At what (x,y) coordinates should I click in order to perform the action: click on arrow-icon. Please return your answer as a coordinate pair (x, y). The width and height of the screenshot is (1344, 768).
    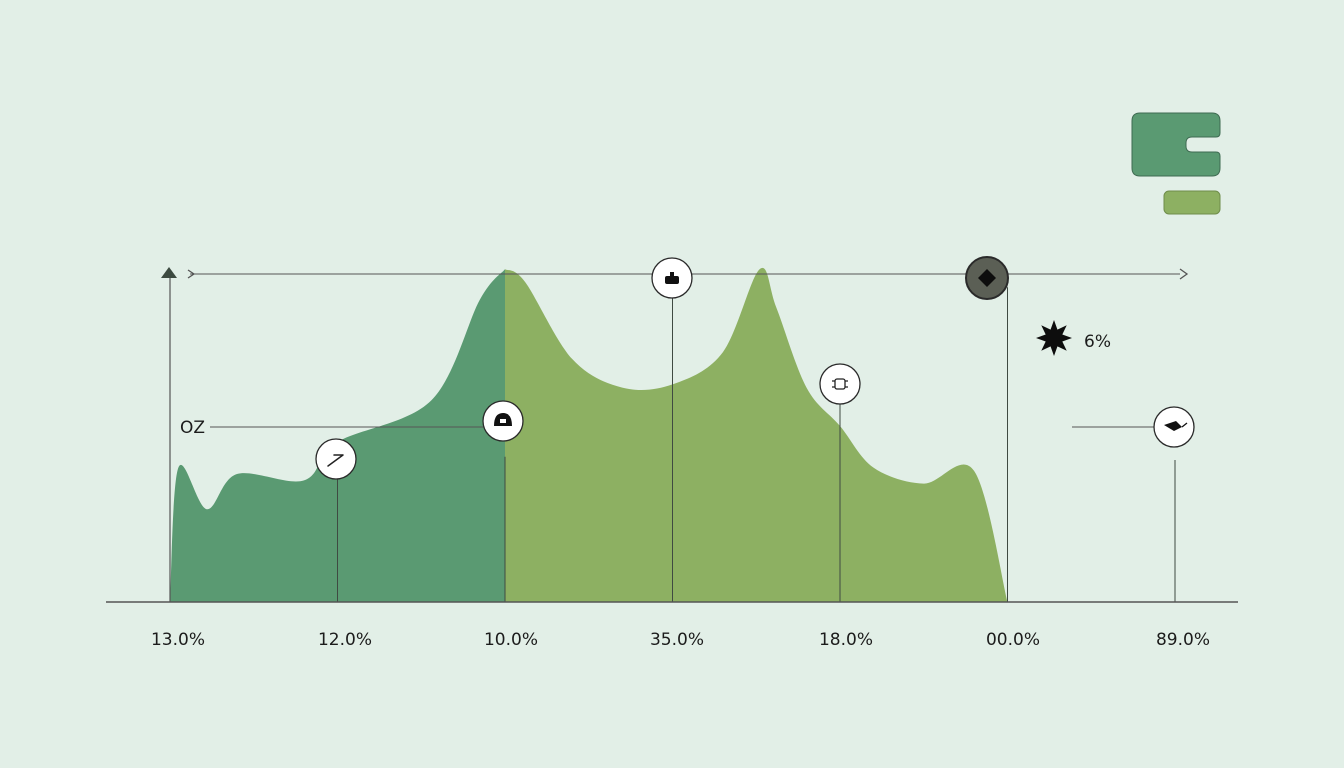
    Looking at the image, I should click on (335, 460).